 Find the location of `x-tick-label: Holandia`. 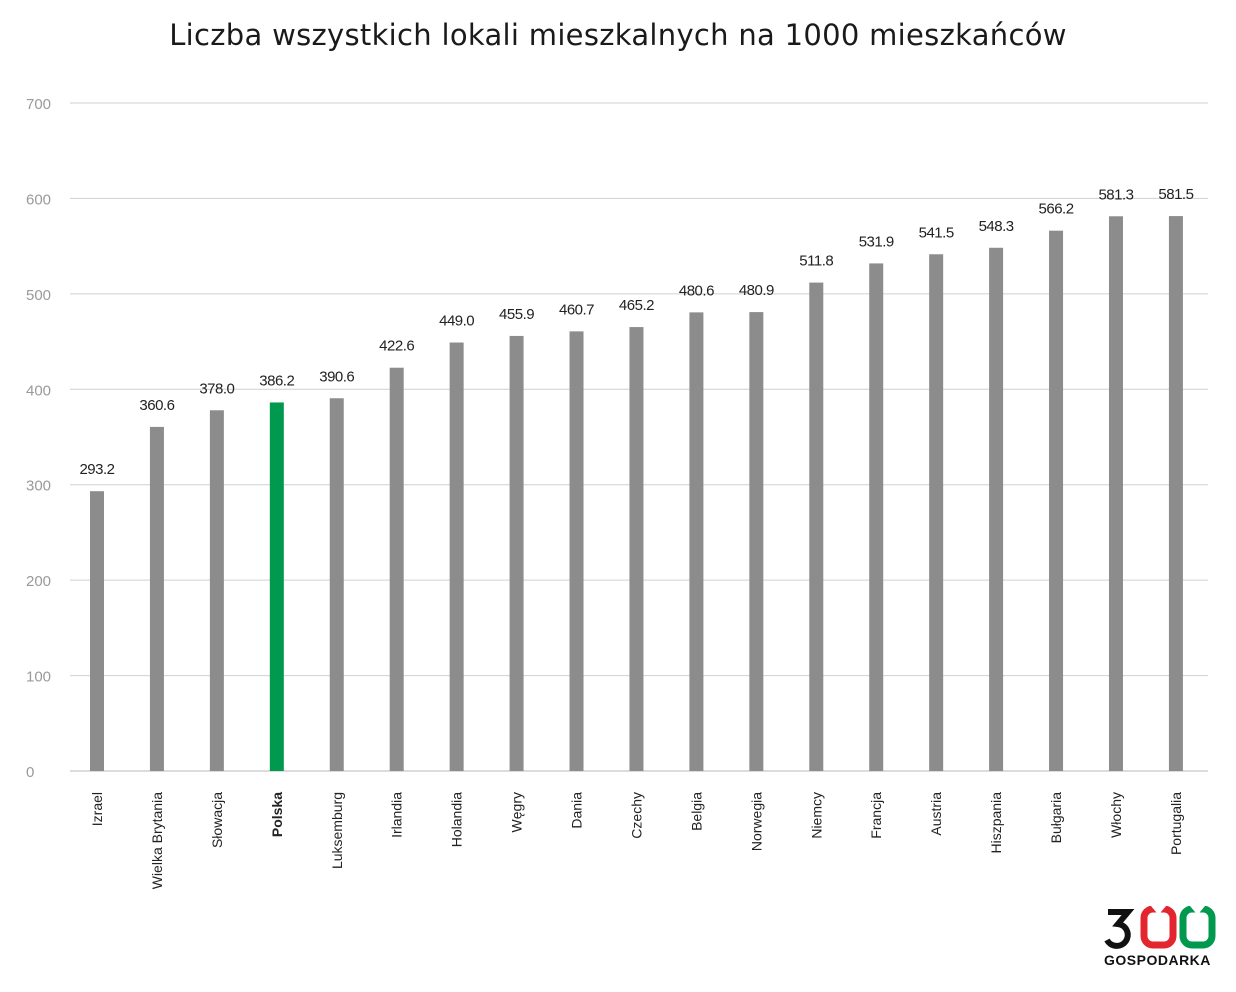

x-tick-label: Holandia is located at coordinates (457, 819).